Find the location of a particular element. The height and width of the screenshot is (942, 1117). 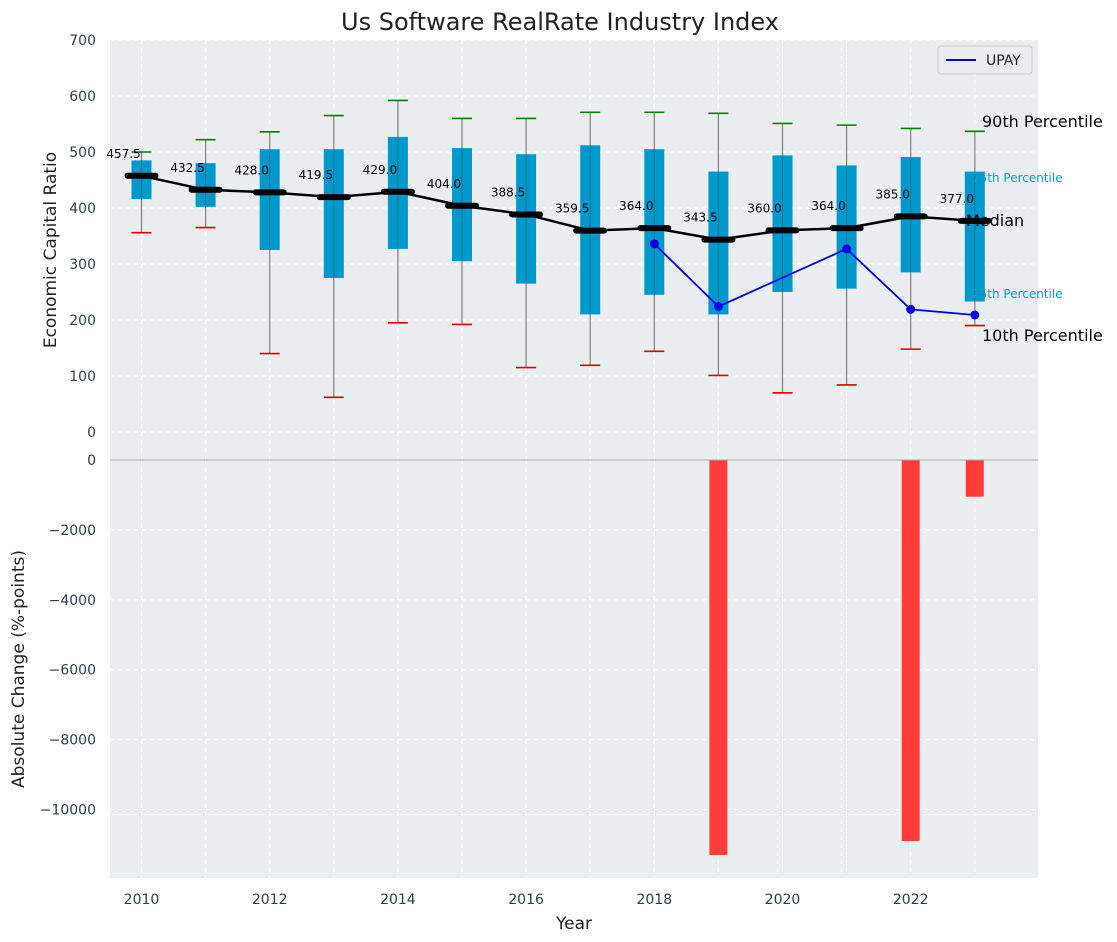

top-ytick-label: 0 is located at coordinates (91, 433).